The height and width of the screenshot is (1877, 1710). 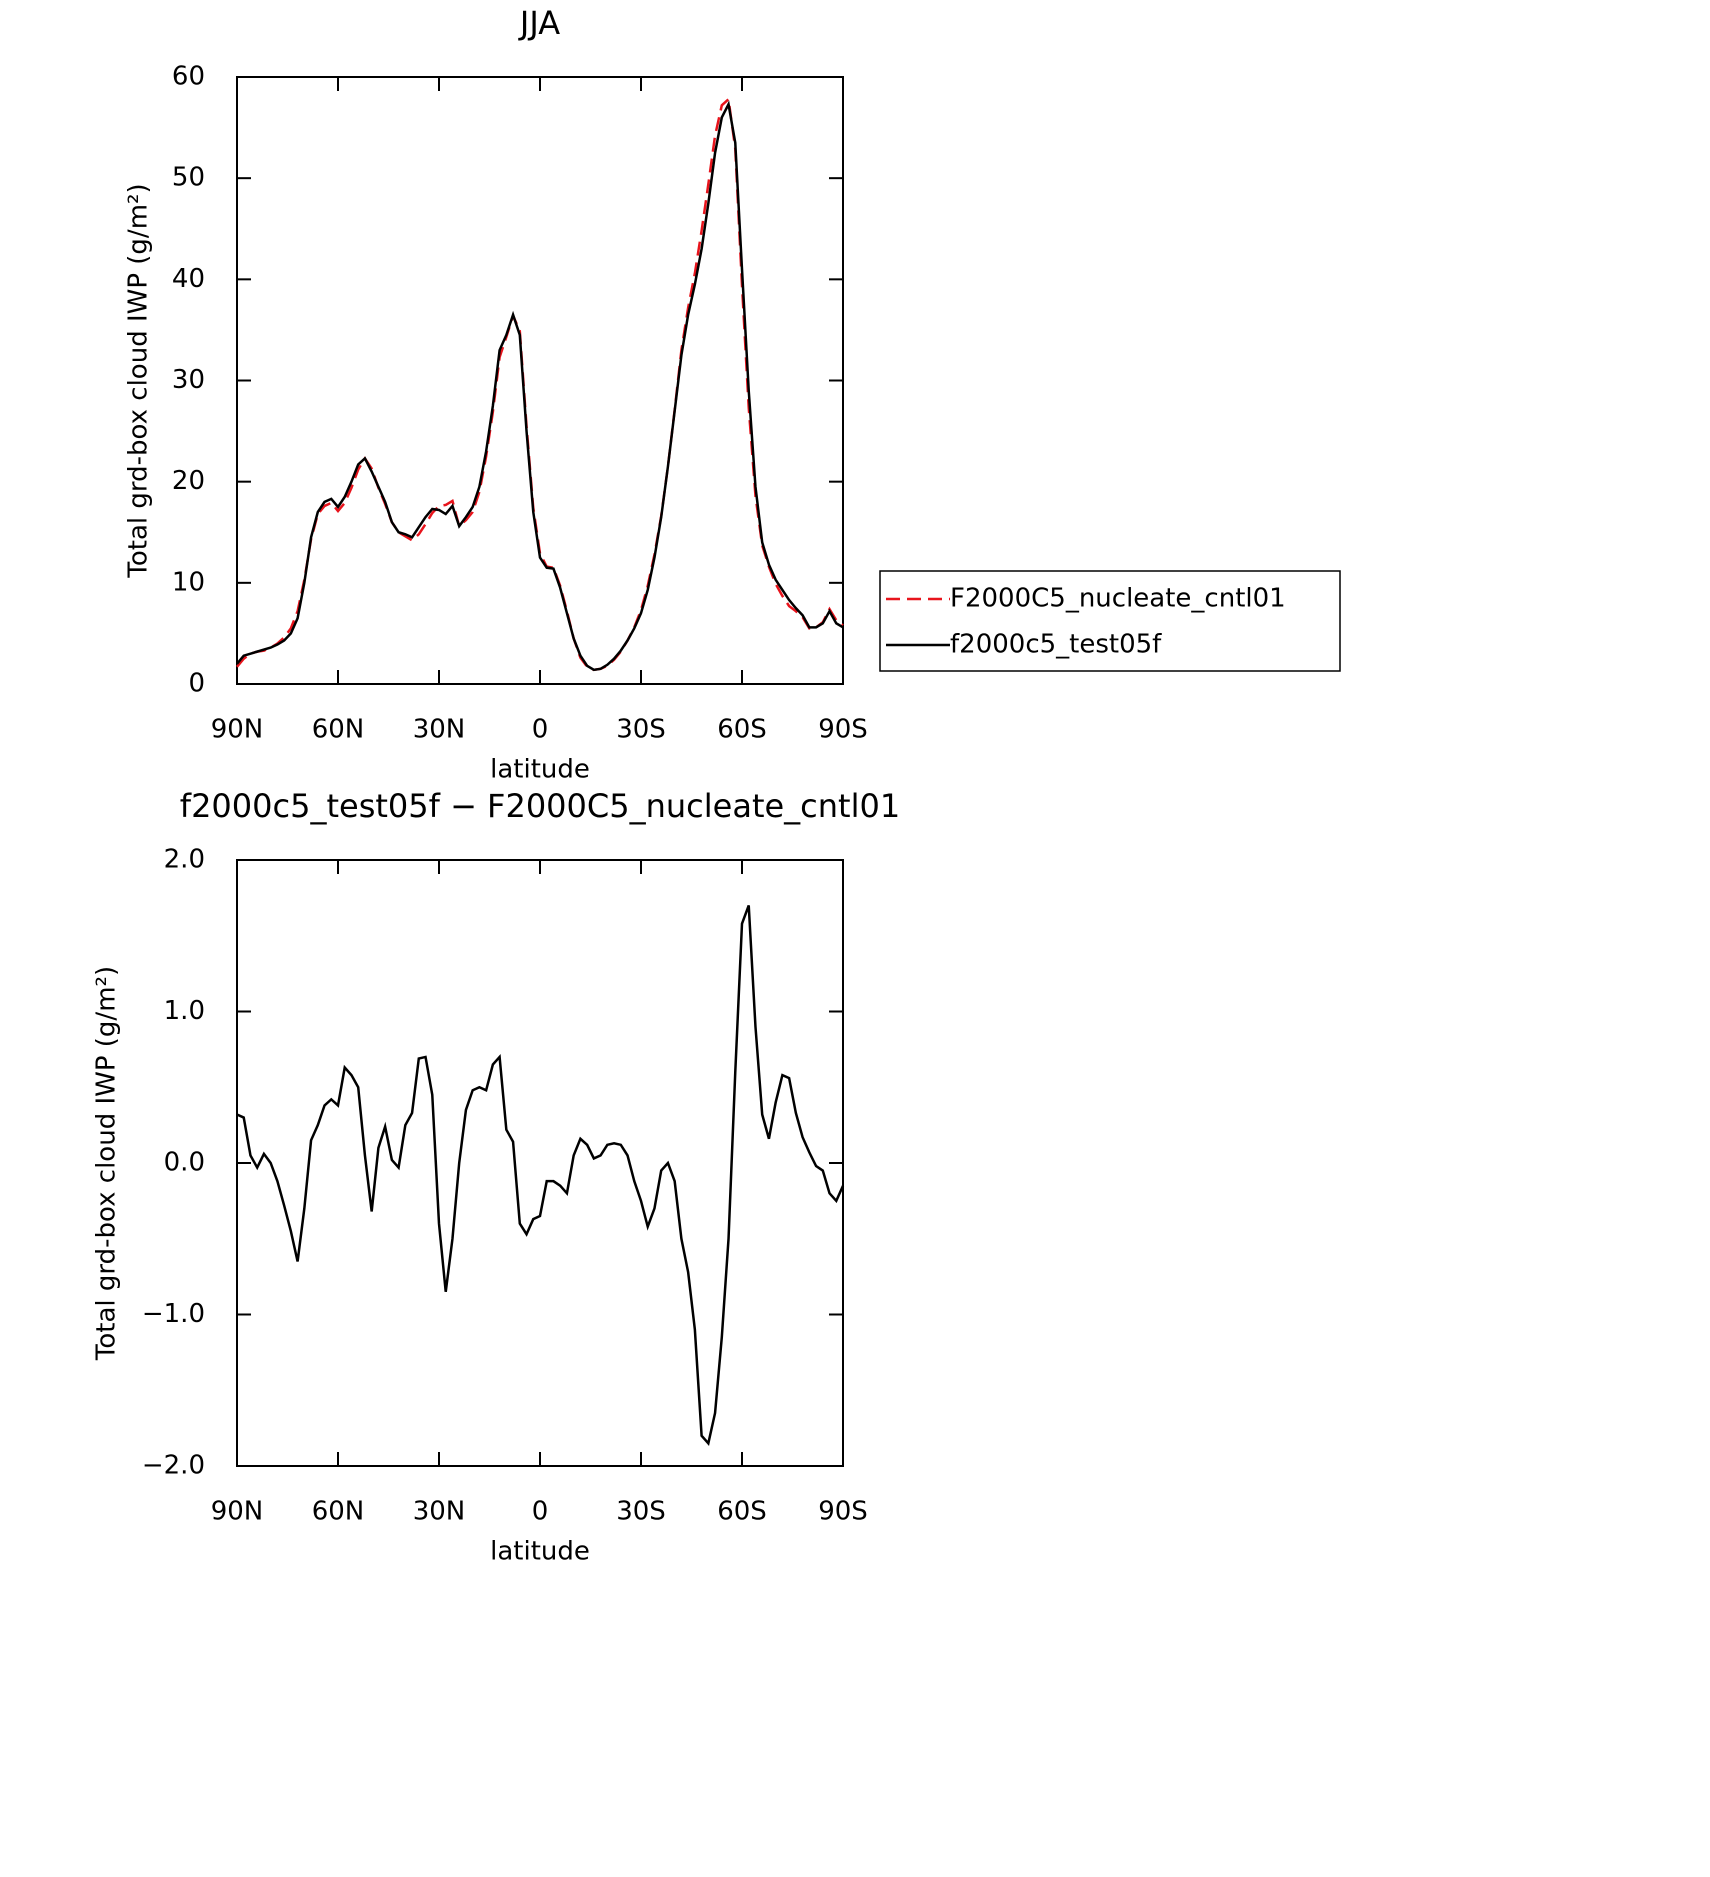 What do you see at coordinates (1118, 599) in the screenshot?
I see `legend-label: F2000C5_nucleate_cntl01` at bounding box center [1118, 599].